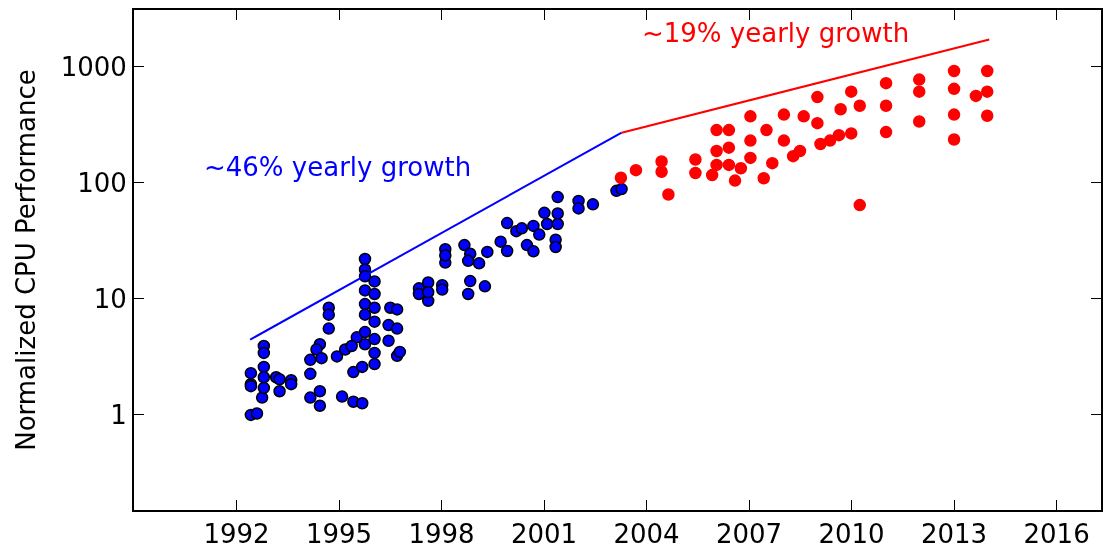 The height and width of the screenshot is (552, 1106). I want to click on y-tick-label: 10, so click(110, 298).